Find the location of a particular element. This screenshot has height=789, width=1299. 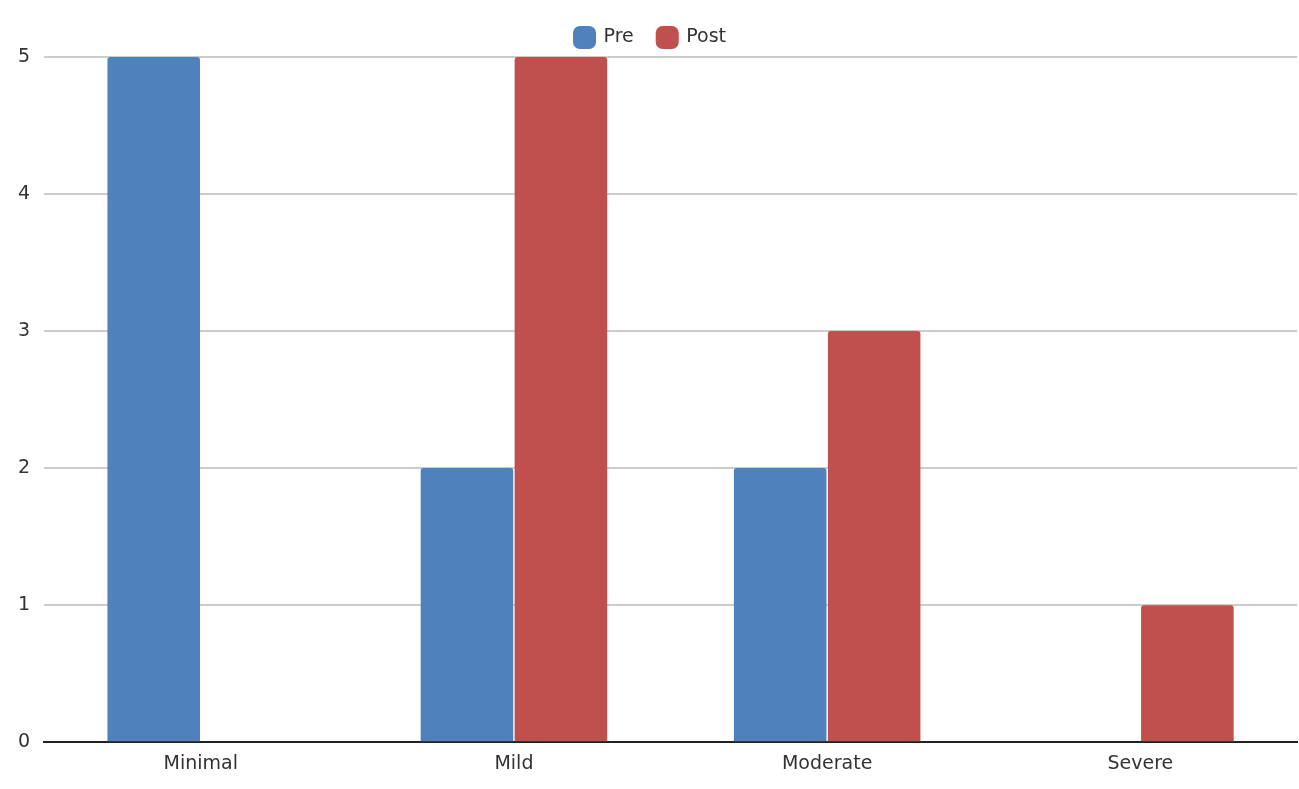

y-tick-label: 5 is located at coordinates (24, 54).